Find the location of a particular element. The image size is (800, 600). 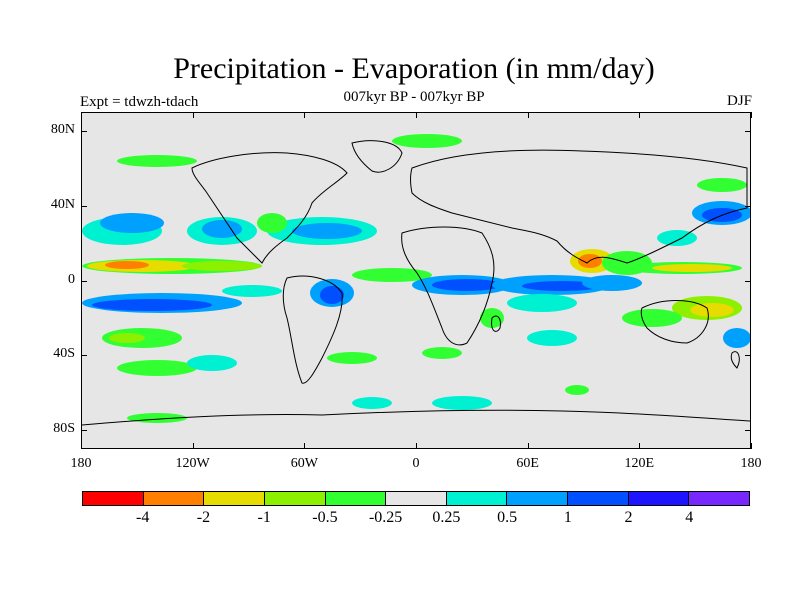

legend-label: -0.5 is located at coordinates (325, 517).